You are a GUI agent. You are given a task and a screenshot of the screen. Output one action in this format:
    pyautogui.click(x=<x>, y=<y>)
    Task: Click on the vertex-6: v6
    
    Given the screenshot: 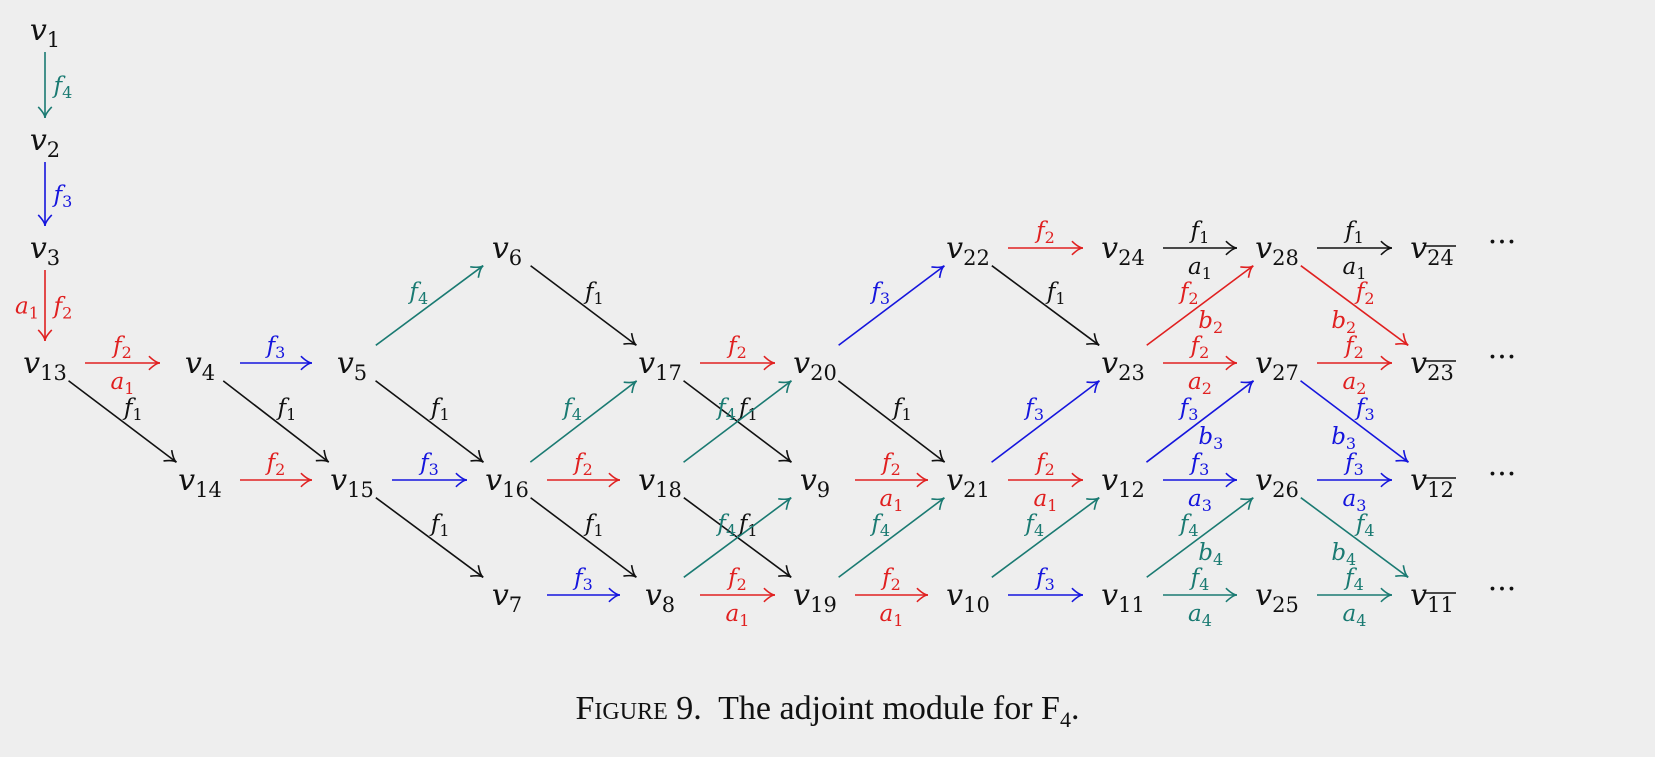 What is the action you would take?
    pyautogui.click(x=507, y=250)
    